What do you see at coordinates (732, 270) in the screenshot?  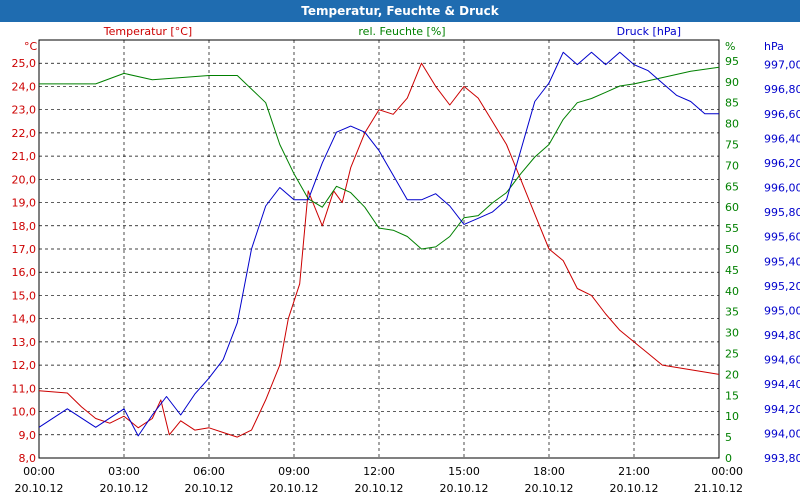 I see `humidity-tick-label: 45` at bounding box center [732, 270].